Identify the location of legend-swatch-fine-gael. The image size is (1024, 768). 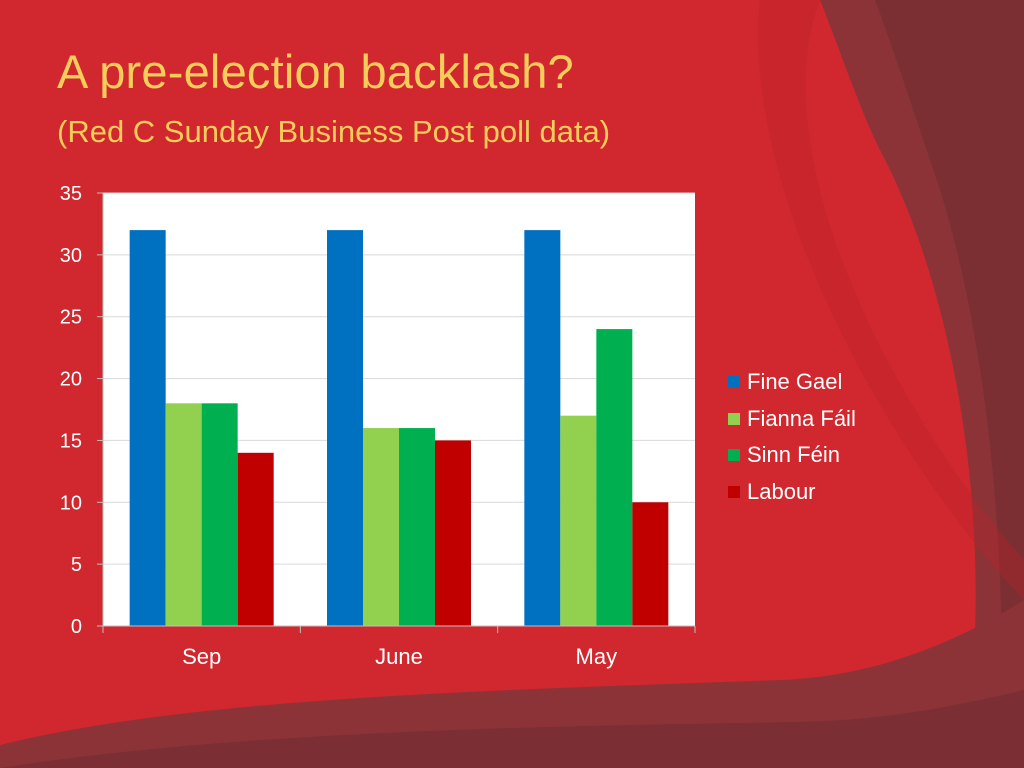
(734, 382).